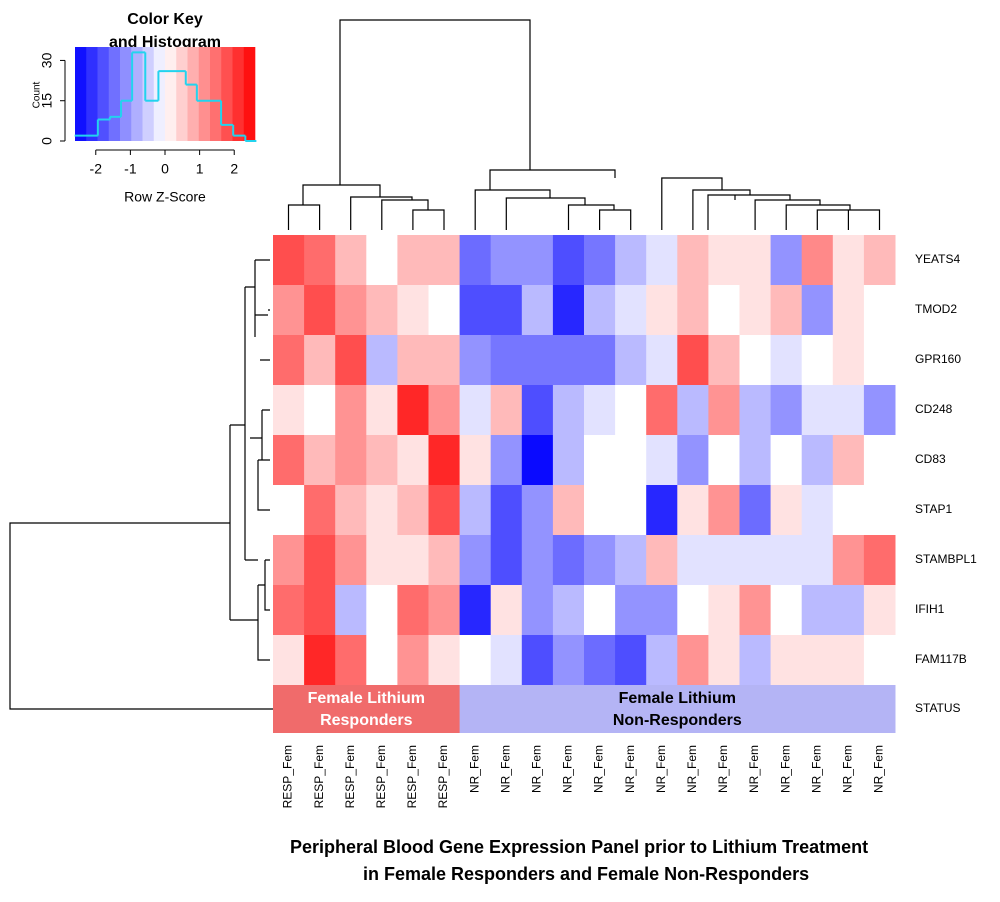  What do you see at coordinates (936, 309) in the screenshot?
I see `row-label: TMOD2` at bounding box center [936, 309].